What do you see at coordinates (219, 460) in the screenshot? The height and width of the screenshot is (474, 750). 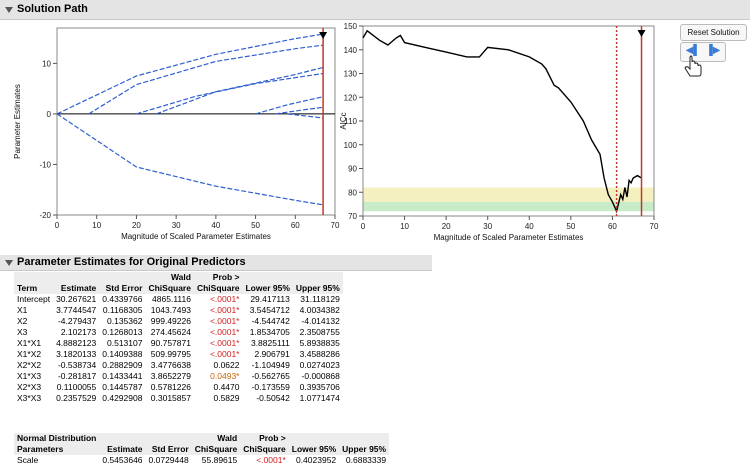 I see `table-cell: 55.89615` at bounding box center [219, 460].